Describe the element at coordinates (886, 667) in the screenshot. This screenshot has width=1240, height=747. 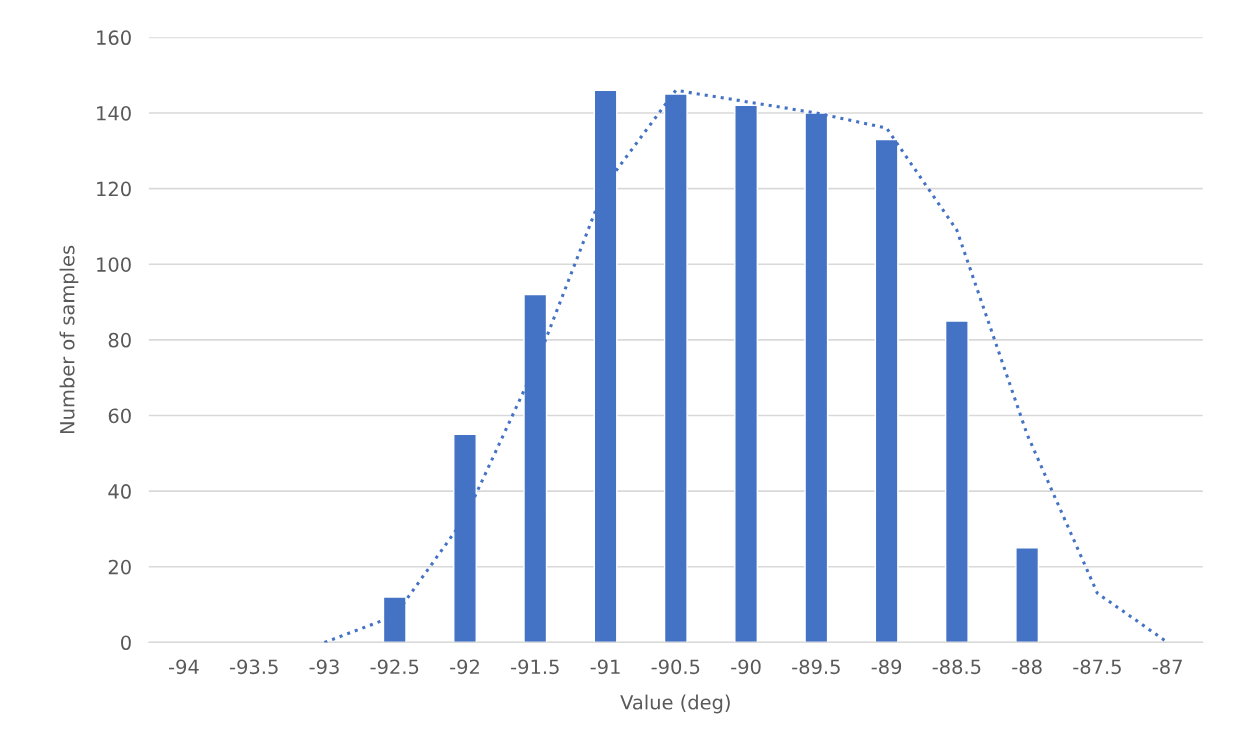
I see `x-tick-label: -89` at that location.